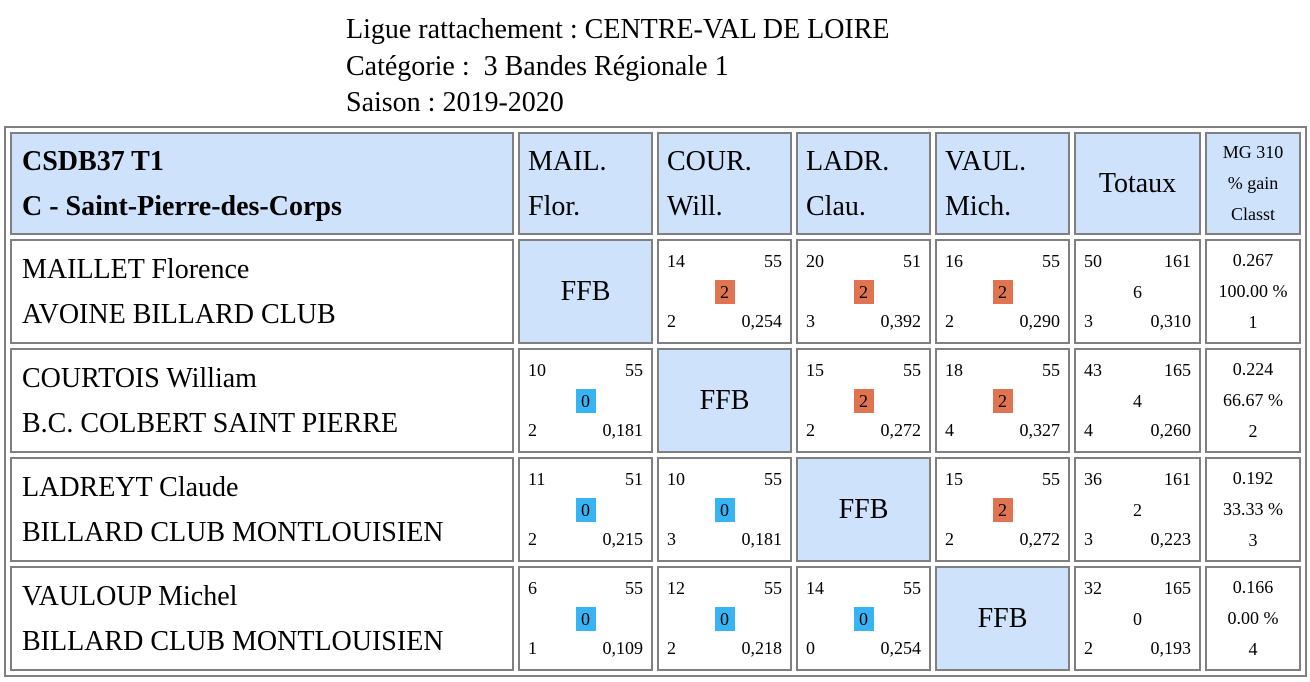 The height and width of the screenshot is (682, 1310). Describe the element at coordinates (1252, 214) in the screenshot. I see `mg-header-rank: Classt` at that location.